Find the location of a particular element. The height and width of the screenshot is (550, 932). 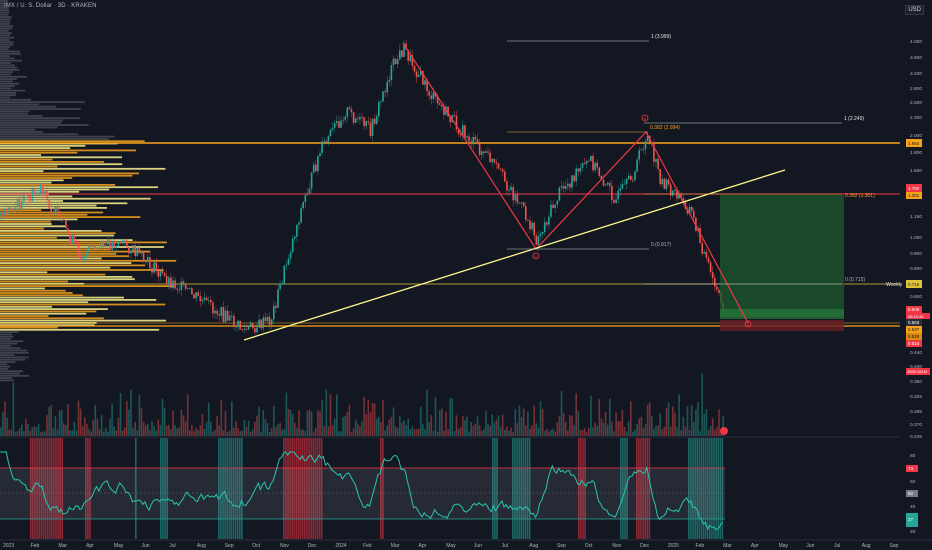

time-label: May is located at coordinates (451, 546).